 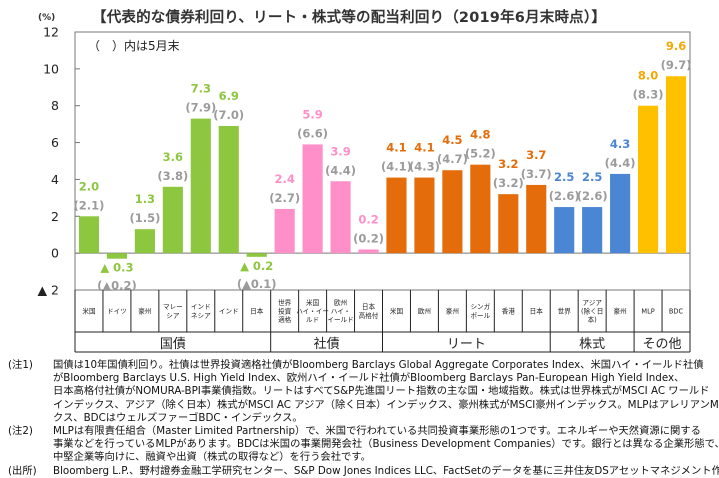 I want to click on category-label: シンガ, so click(x=480, y=306).